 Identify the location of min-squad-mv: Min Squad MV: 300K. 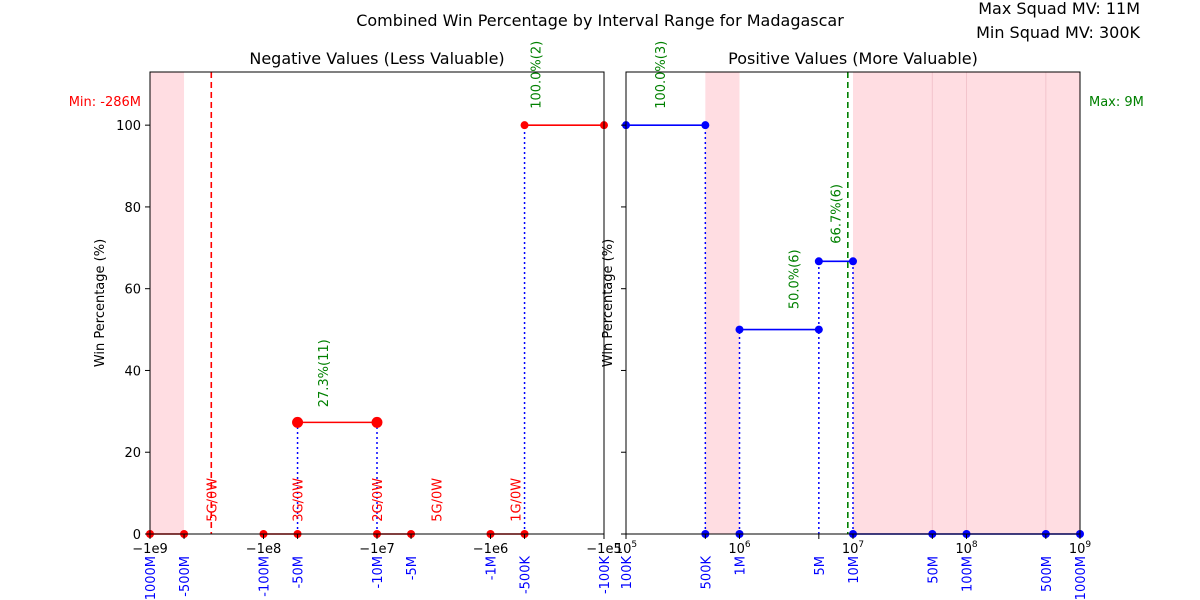
(1058, 32).